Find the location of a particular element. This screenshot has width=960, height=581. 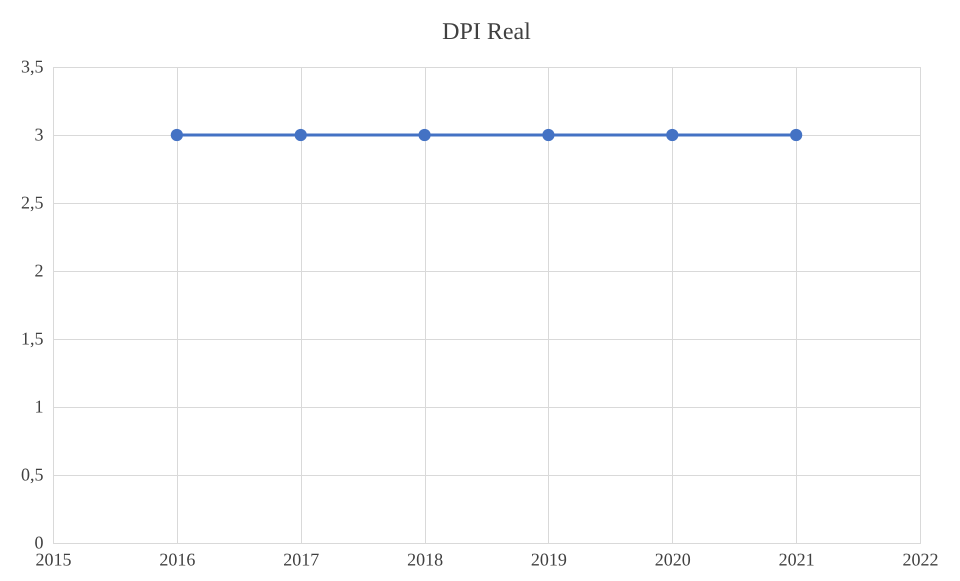

y-tick-label: 2,5 is located at coordinates (32, 202).